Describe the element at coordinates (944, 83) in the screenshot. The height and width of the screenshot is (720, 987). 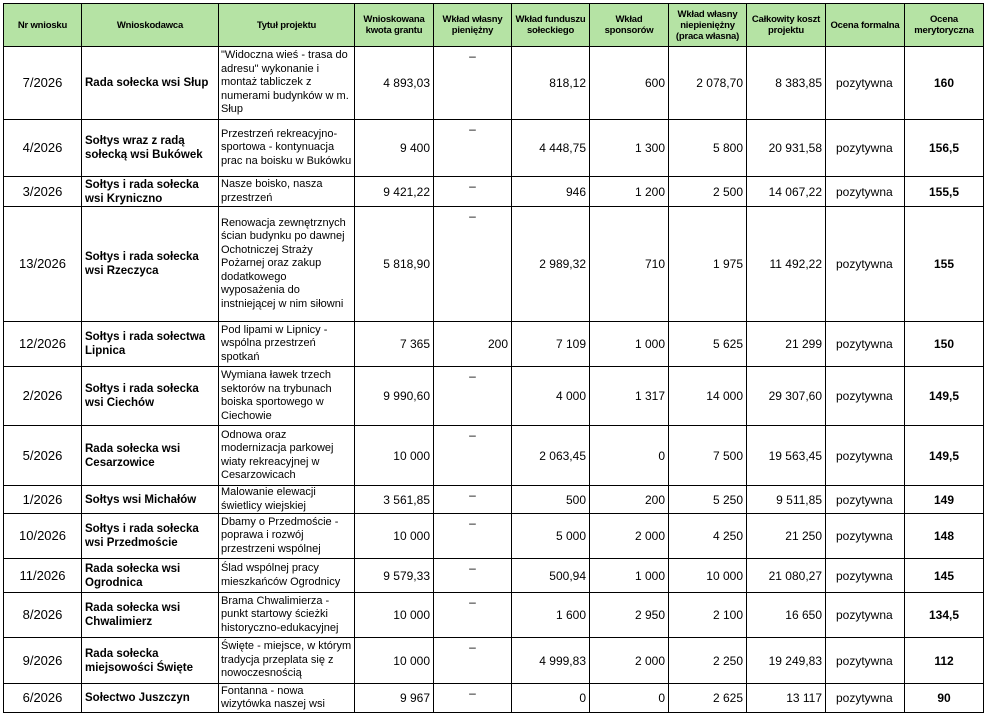
I see `cell-score: 160` at that location.